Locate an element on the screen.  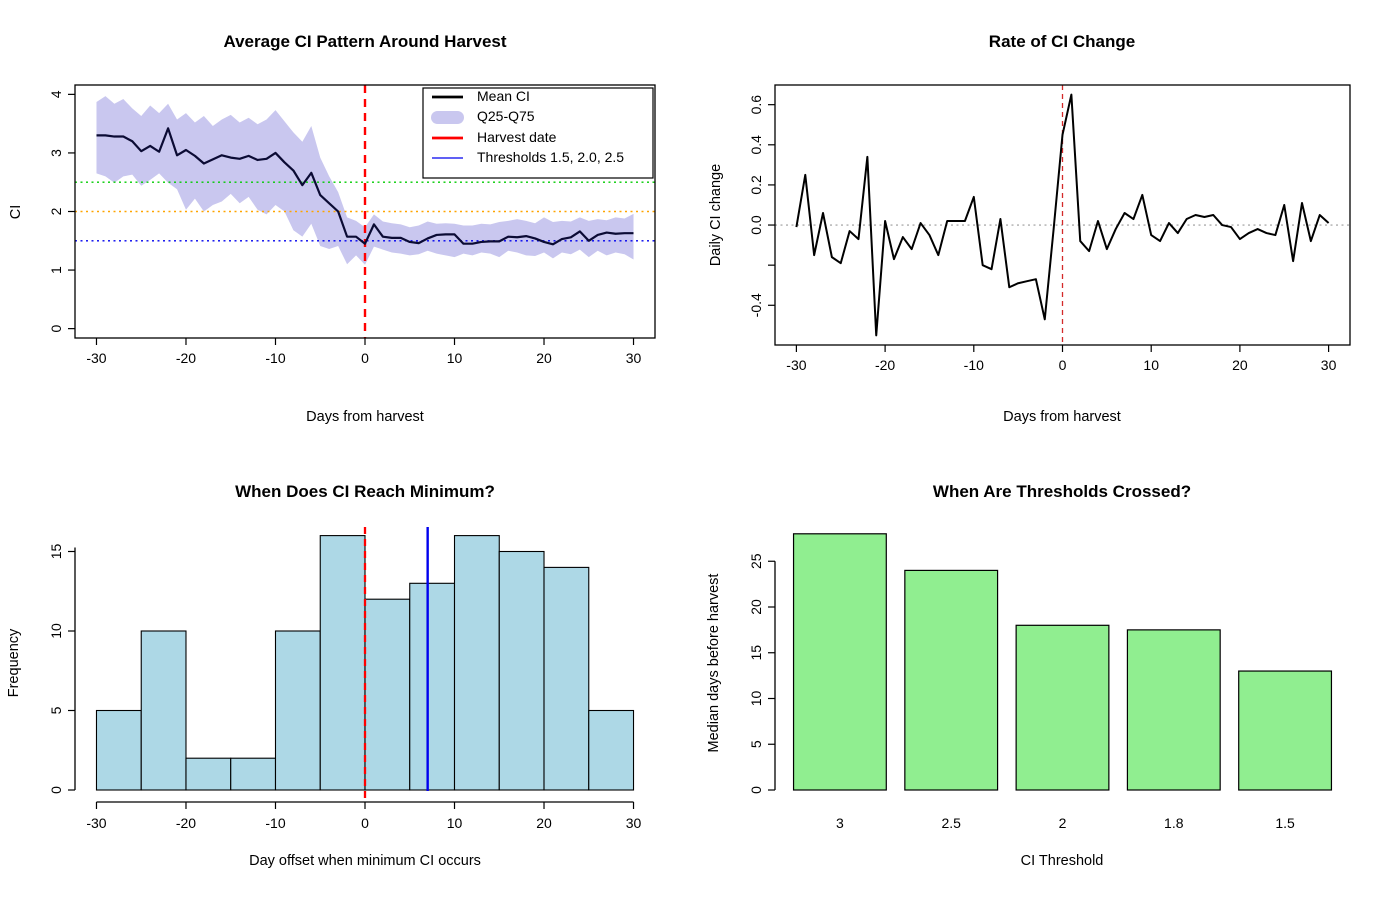
legend-band-swatch is located at coordinates (447, 117).